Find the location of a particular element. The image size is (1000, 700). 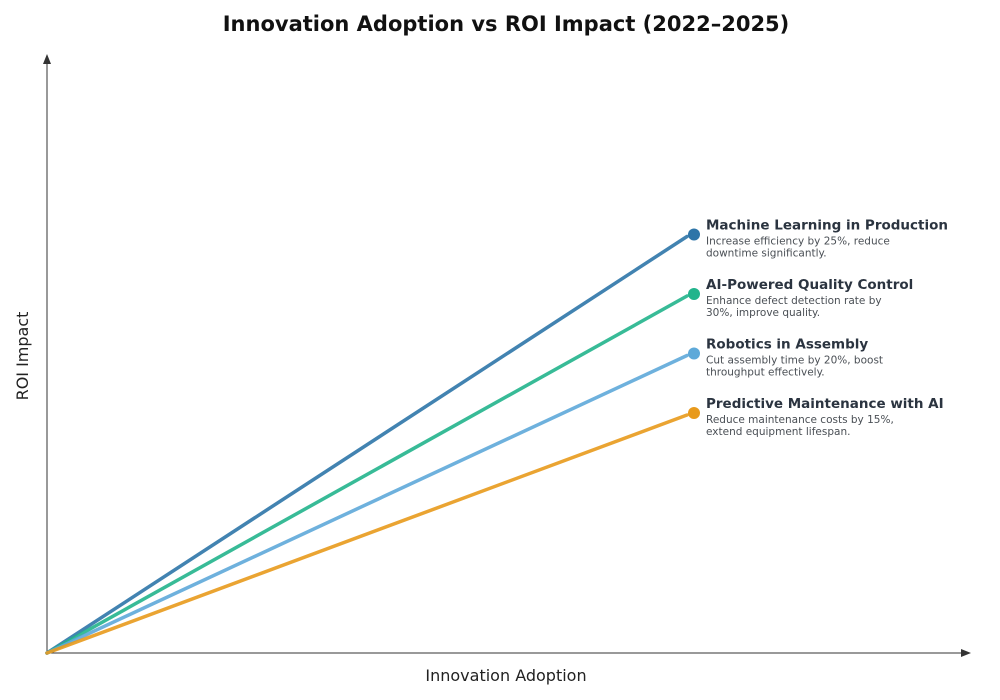

series-description-robotics-in-assembly-line-2: throughput effectively. is located at coordinates (765, 373).